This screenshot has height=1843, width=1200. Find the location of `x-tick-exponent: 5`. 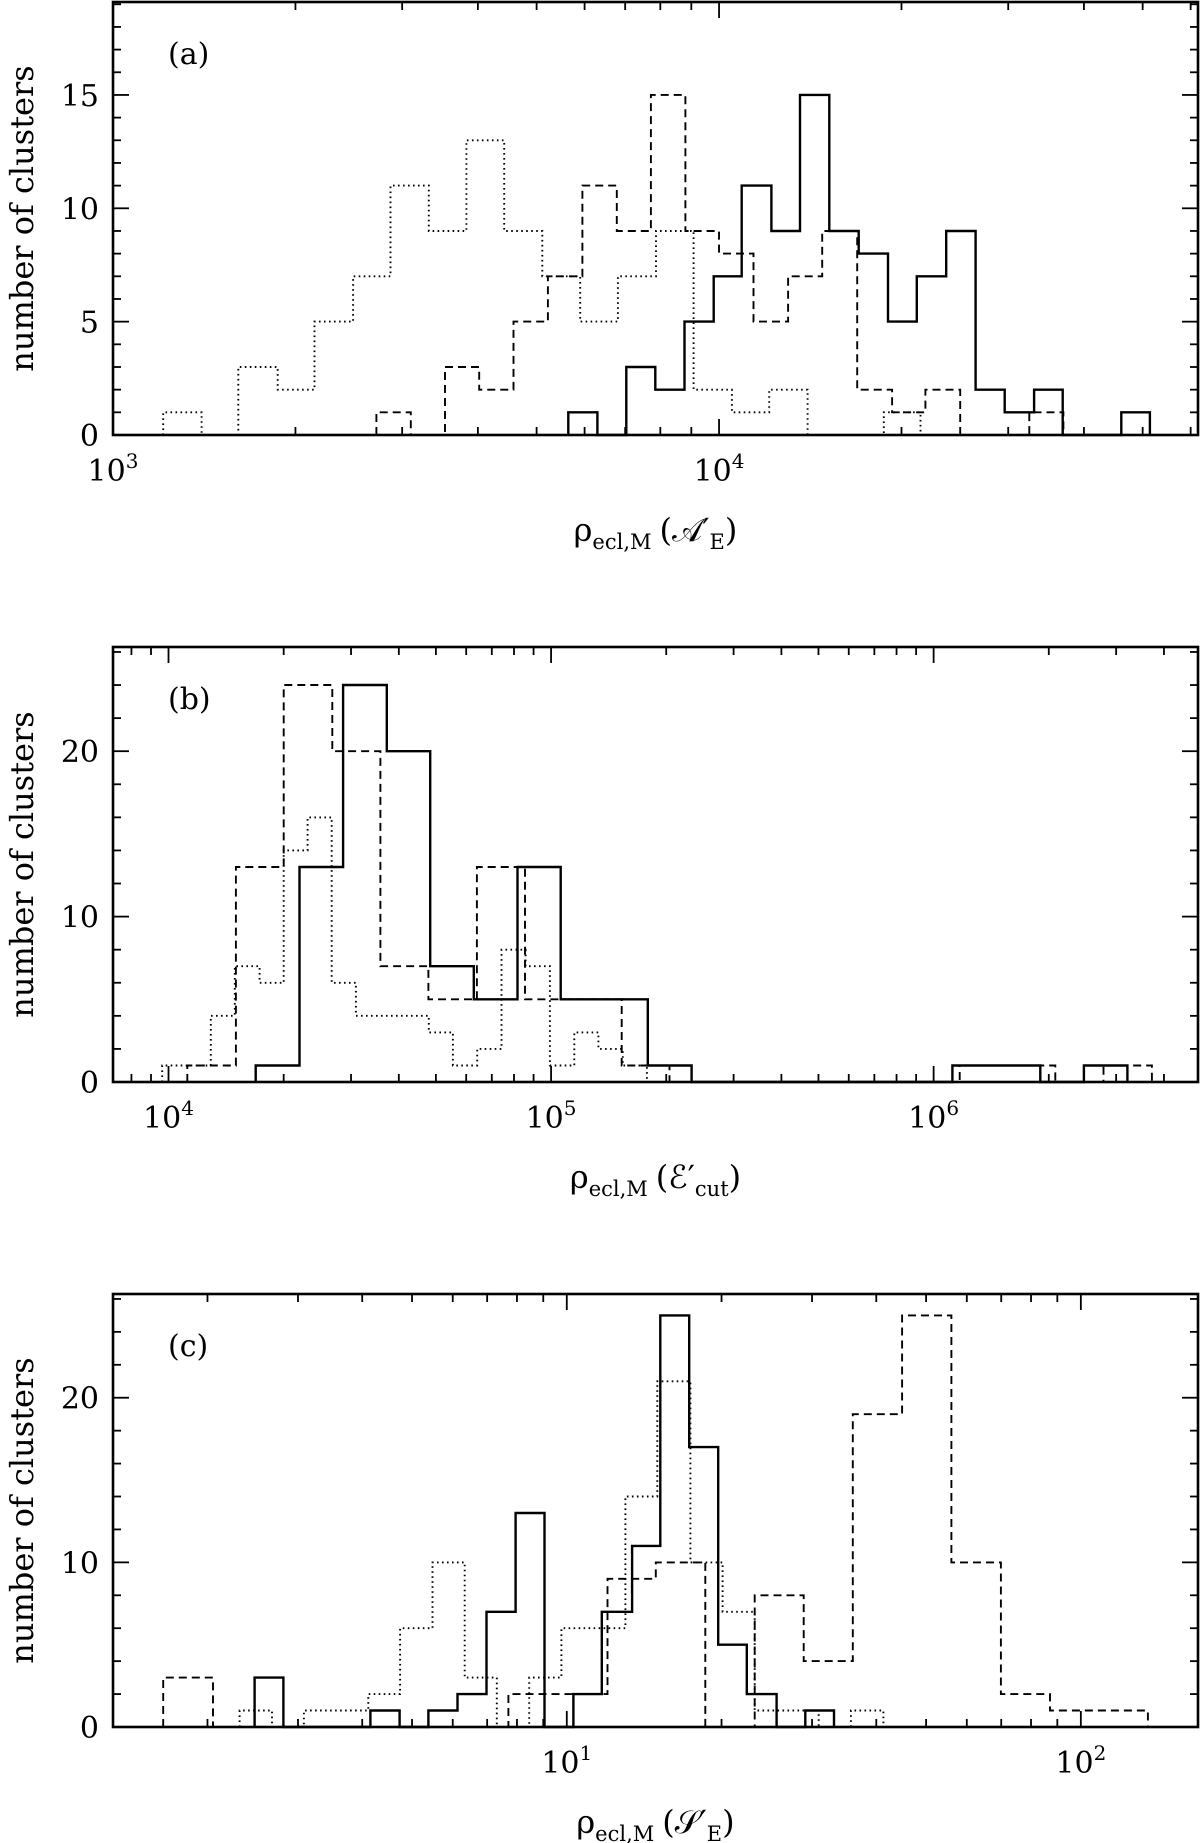

x-tick-exponent: 5 is located at coordinates (570, 1108).